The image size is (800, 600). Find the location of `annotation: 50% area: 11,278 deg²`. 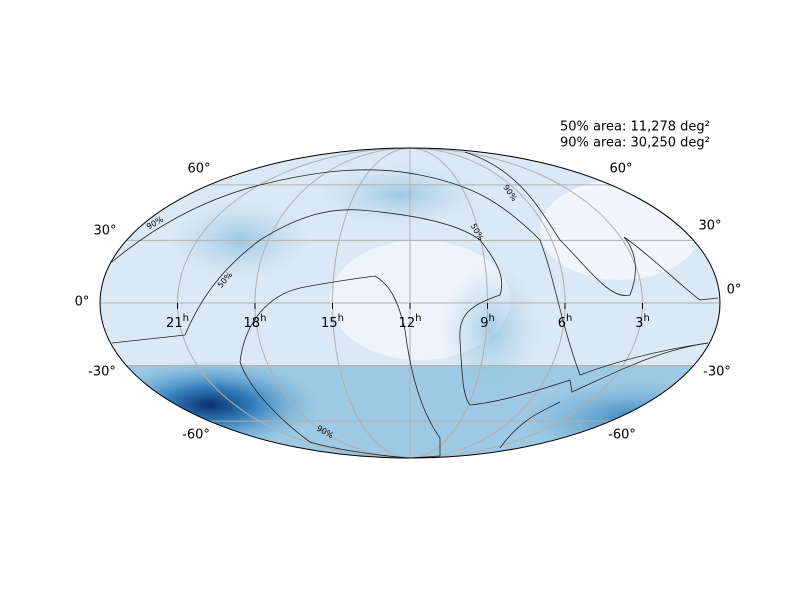

annotation: 50% area: 11,278 deg² is located at coordinates (635, 127).